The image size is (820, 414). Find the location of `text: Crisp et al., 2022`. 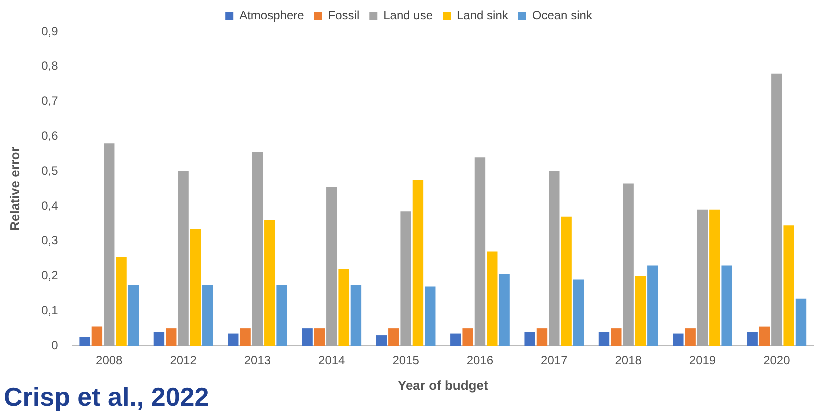

text: Crisp et al., 2022 is located at coordinates (107, 397).